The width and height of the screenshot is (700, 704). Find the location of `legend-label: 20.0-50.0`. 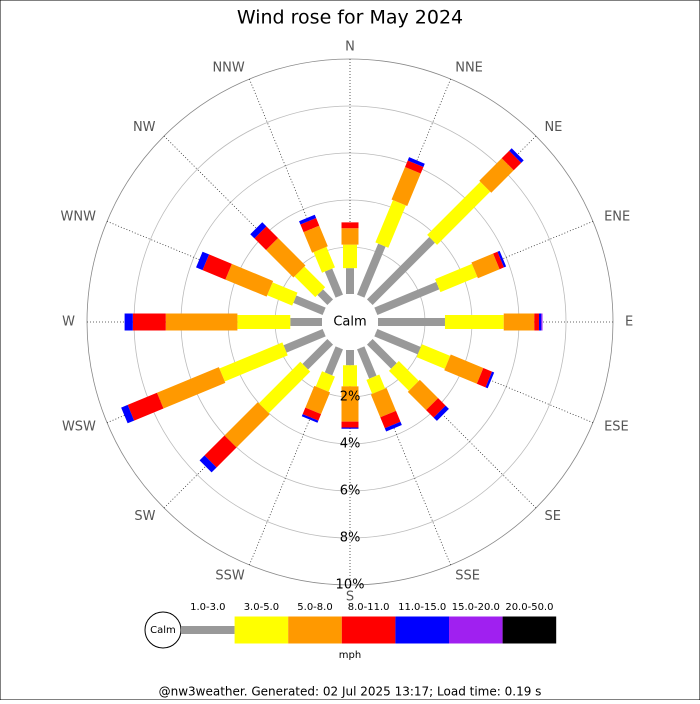

legend-label: 20.0-50.0 is located at coordinates (529, 607).